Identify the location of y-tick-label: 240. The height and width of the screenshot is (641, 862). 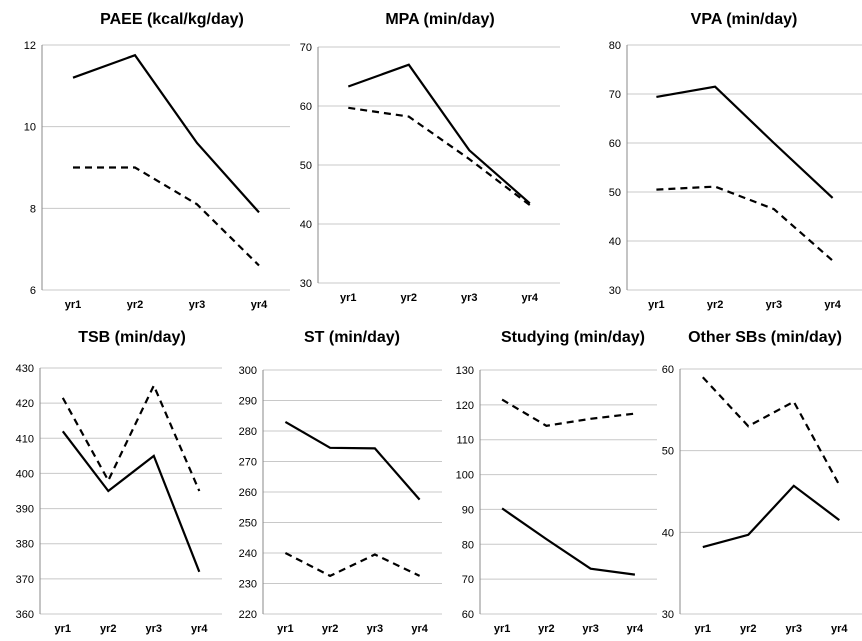
(248, 554).